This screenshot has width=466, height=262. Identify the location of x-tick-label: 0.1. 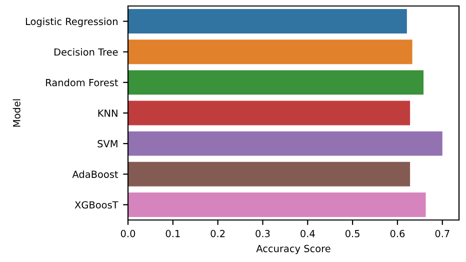
(173, 234).